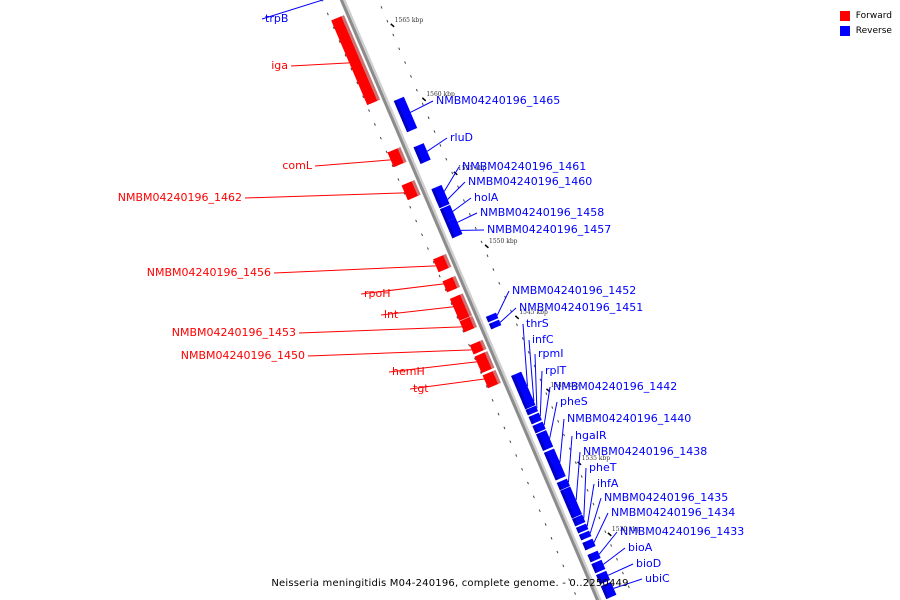 The width and height of the screenshot is (900, 600). Describe the element at coordinates (550, 353) in the screenshot. I see `gene-label-rpmI: rpmI` at that location.